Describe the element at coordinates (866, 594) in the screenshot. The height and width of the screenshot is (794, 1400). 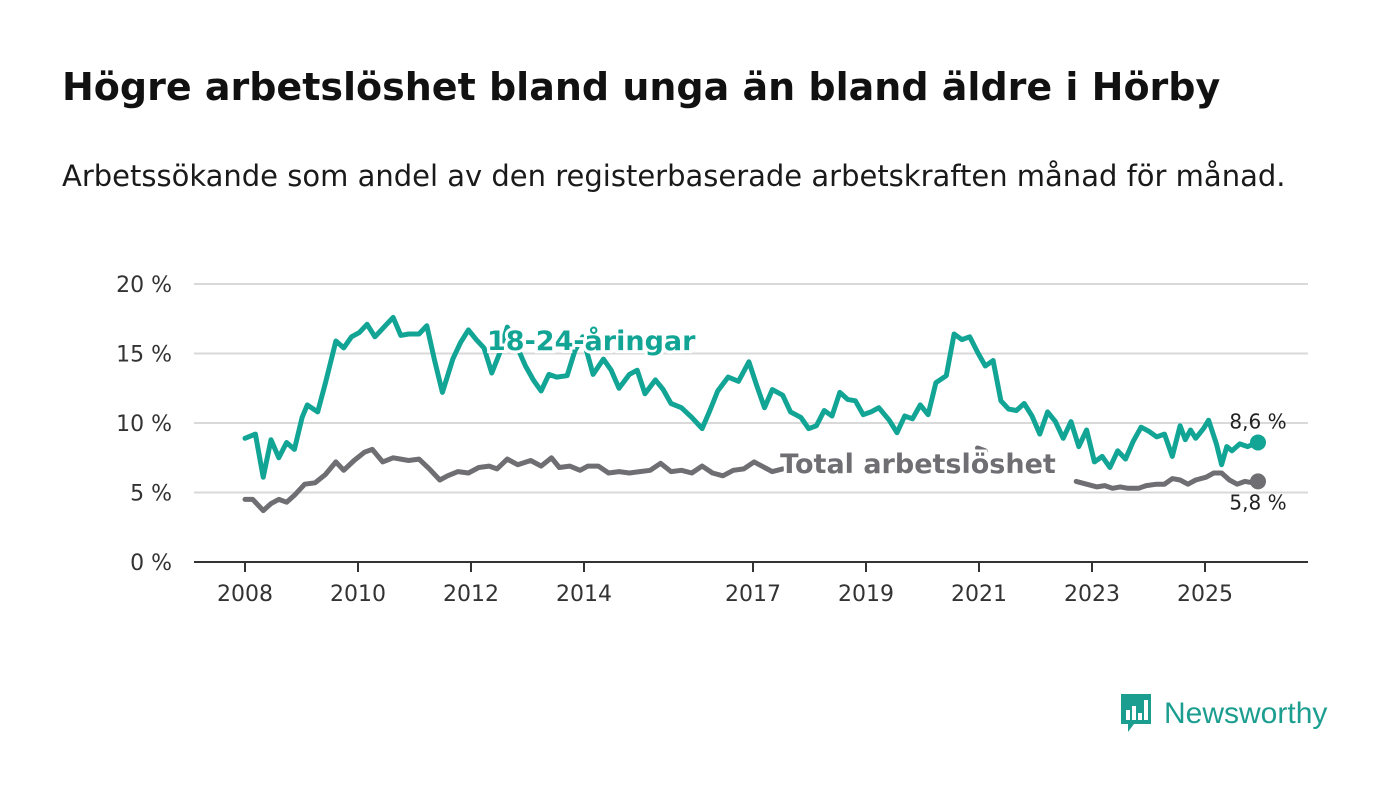
I see `x-tick-label: 2019` at that location.